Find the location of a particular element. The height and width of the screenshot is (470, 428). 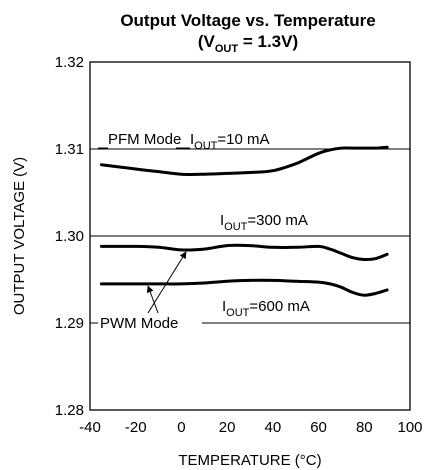

pwm-label-bg is located at coordinates (150, 323).